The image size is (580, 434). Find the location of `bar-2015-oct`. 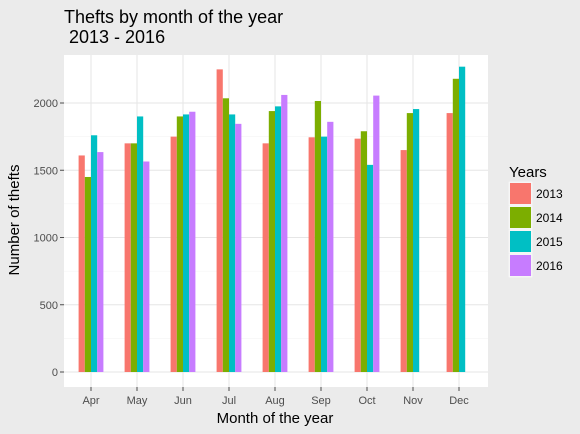

bar-2015-oct is located at coordinates (370, 268).